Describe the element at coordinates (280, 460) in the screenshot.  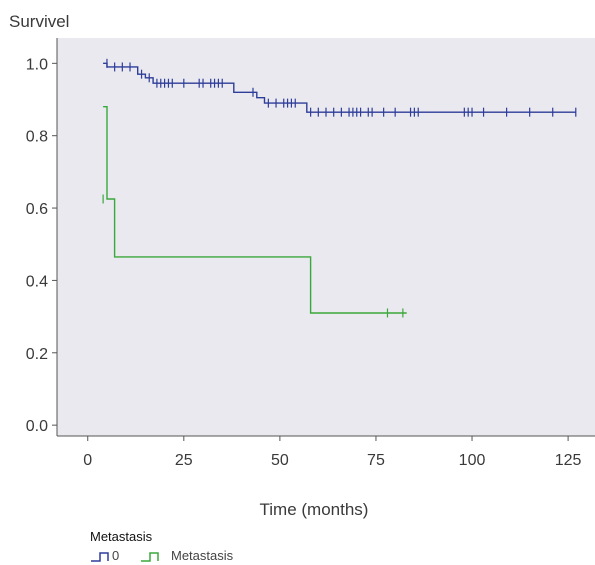
I see `x-tick-label: 50` at that location.